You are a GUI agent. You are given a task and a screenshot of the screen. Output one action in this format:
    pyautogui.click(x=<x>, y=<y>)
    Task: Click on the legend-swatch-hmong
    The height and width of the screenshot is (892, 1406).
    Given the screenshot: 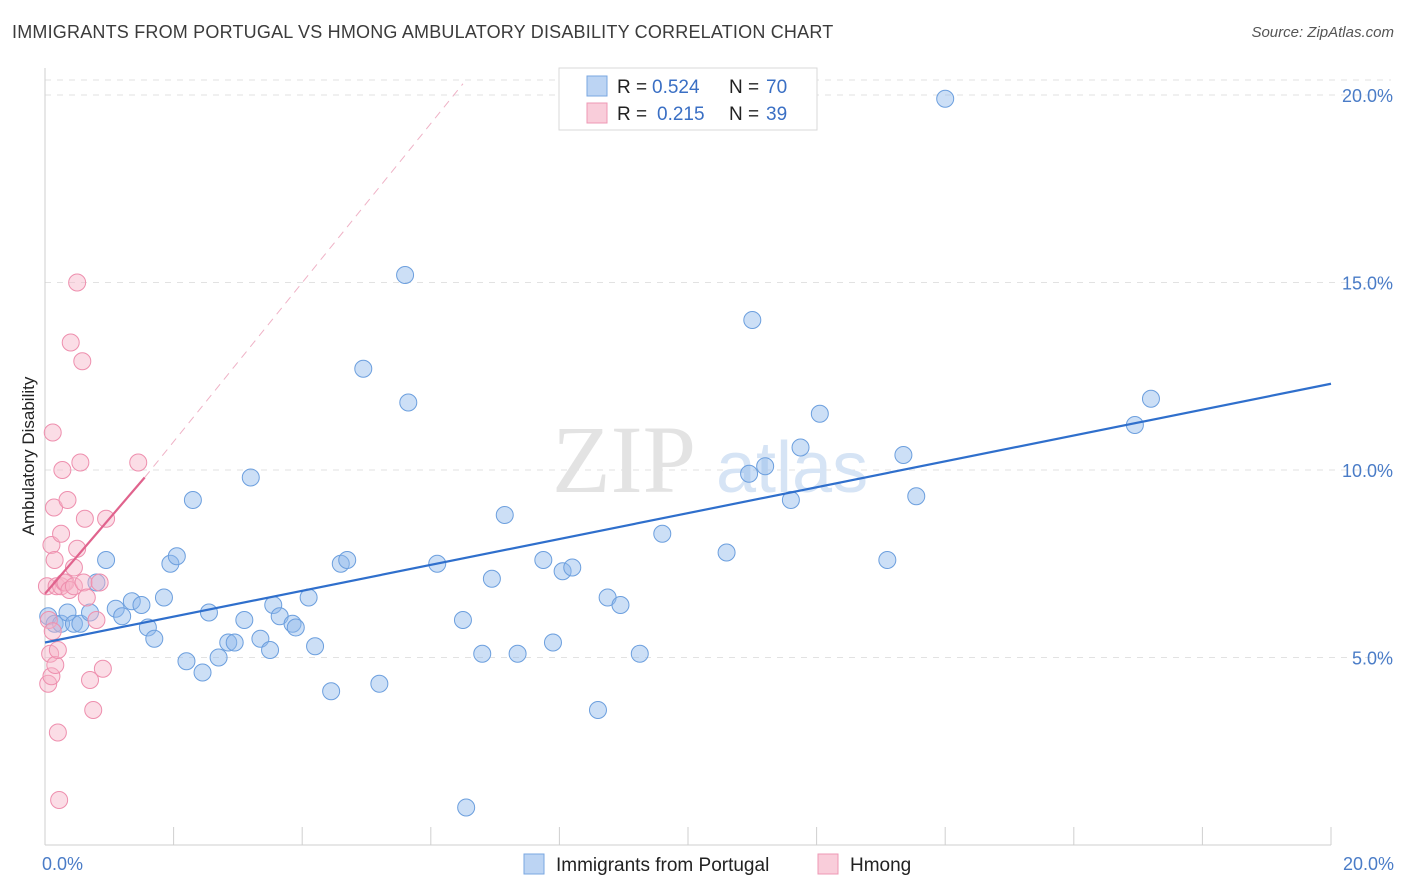 What is the action you would take?
    pyautogui.click(x=597, y=113)
    